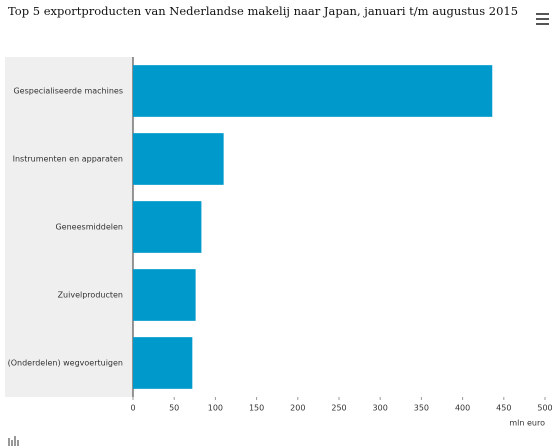 Image resolution: width=559 pixels, height=448 pixels. Describe the element at coordinates (544, 408) in the screenshot. I see `x-tick-label: 500` at that location.